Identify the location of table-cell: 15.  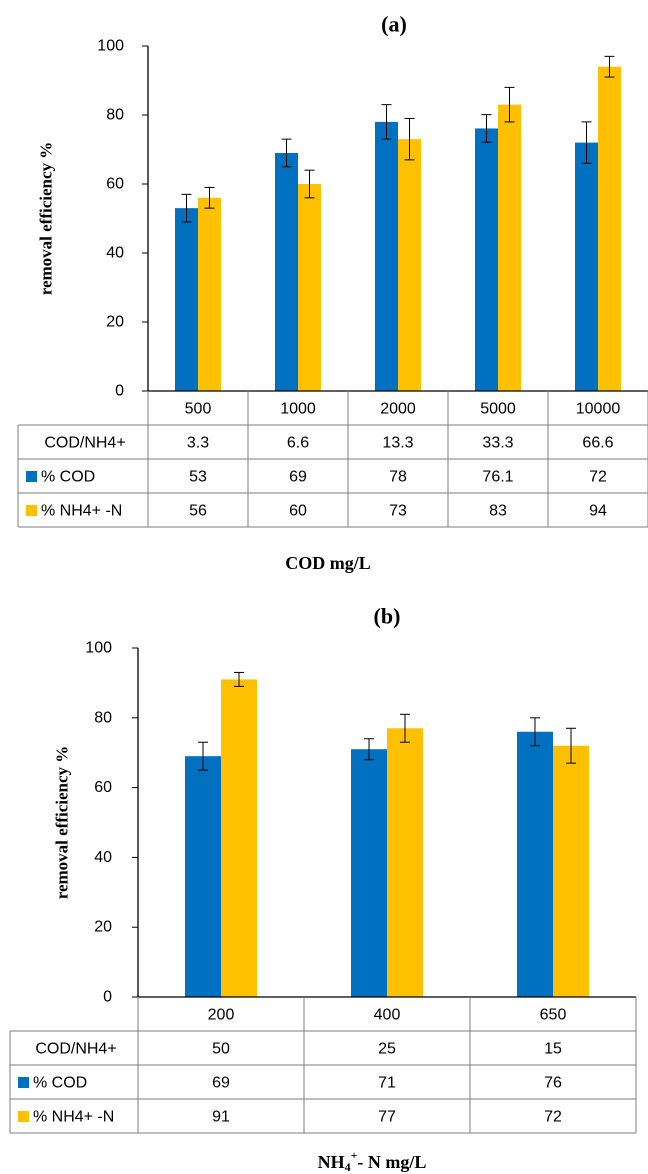
(553, 1049).